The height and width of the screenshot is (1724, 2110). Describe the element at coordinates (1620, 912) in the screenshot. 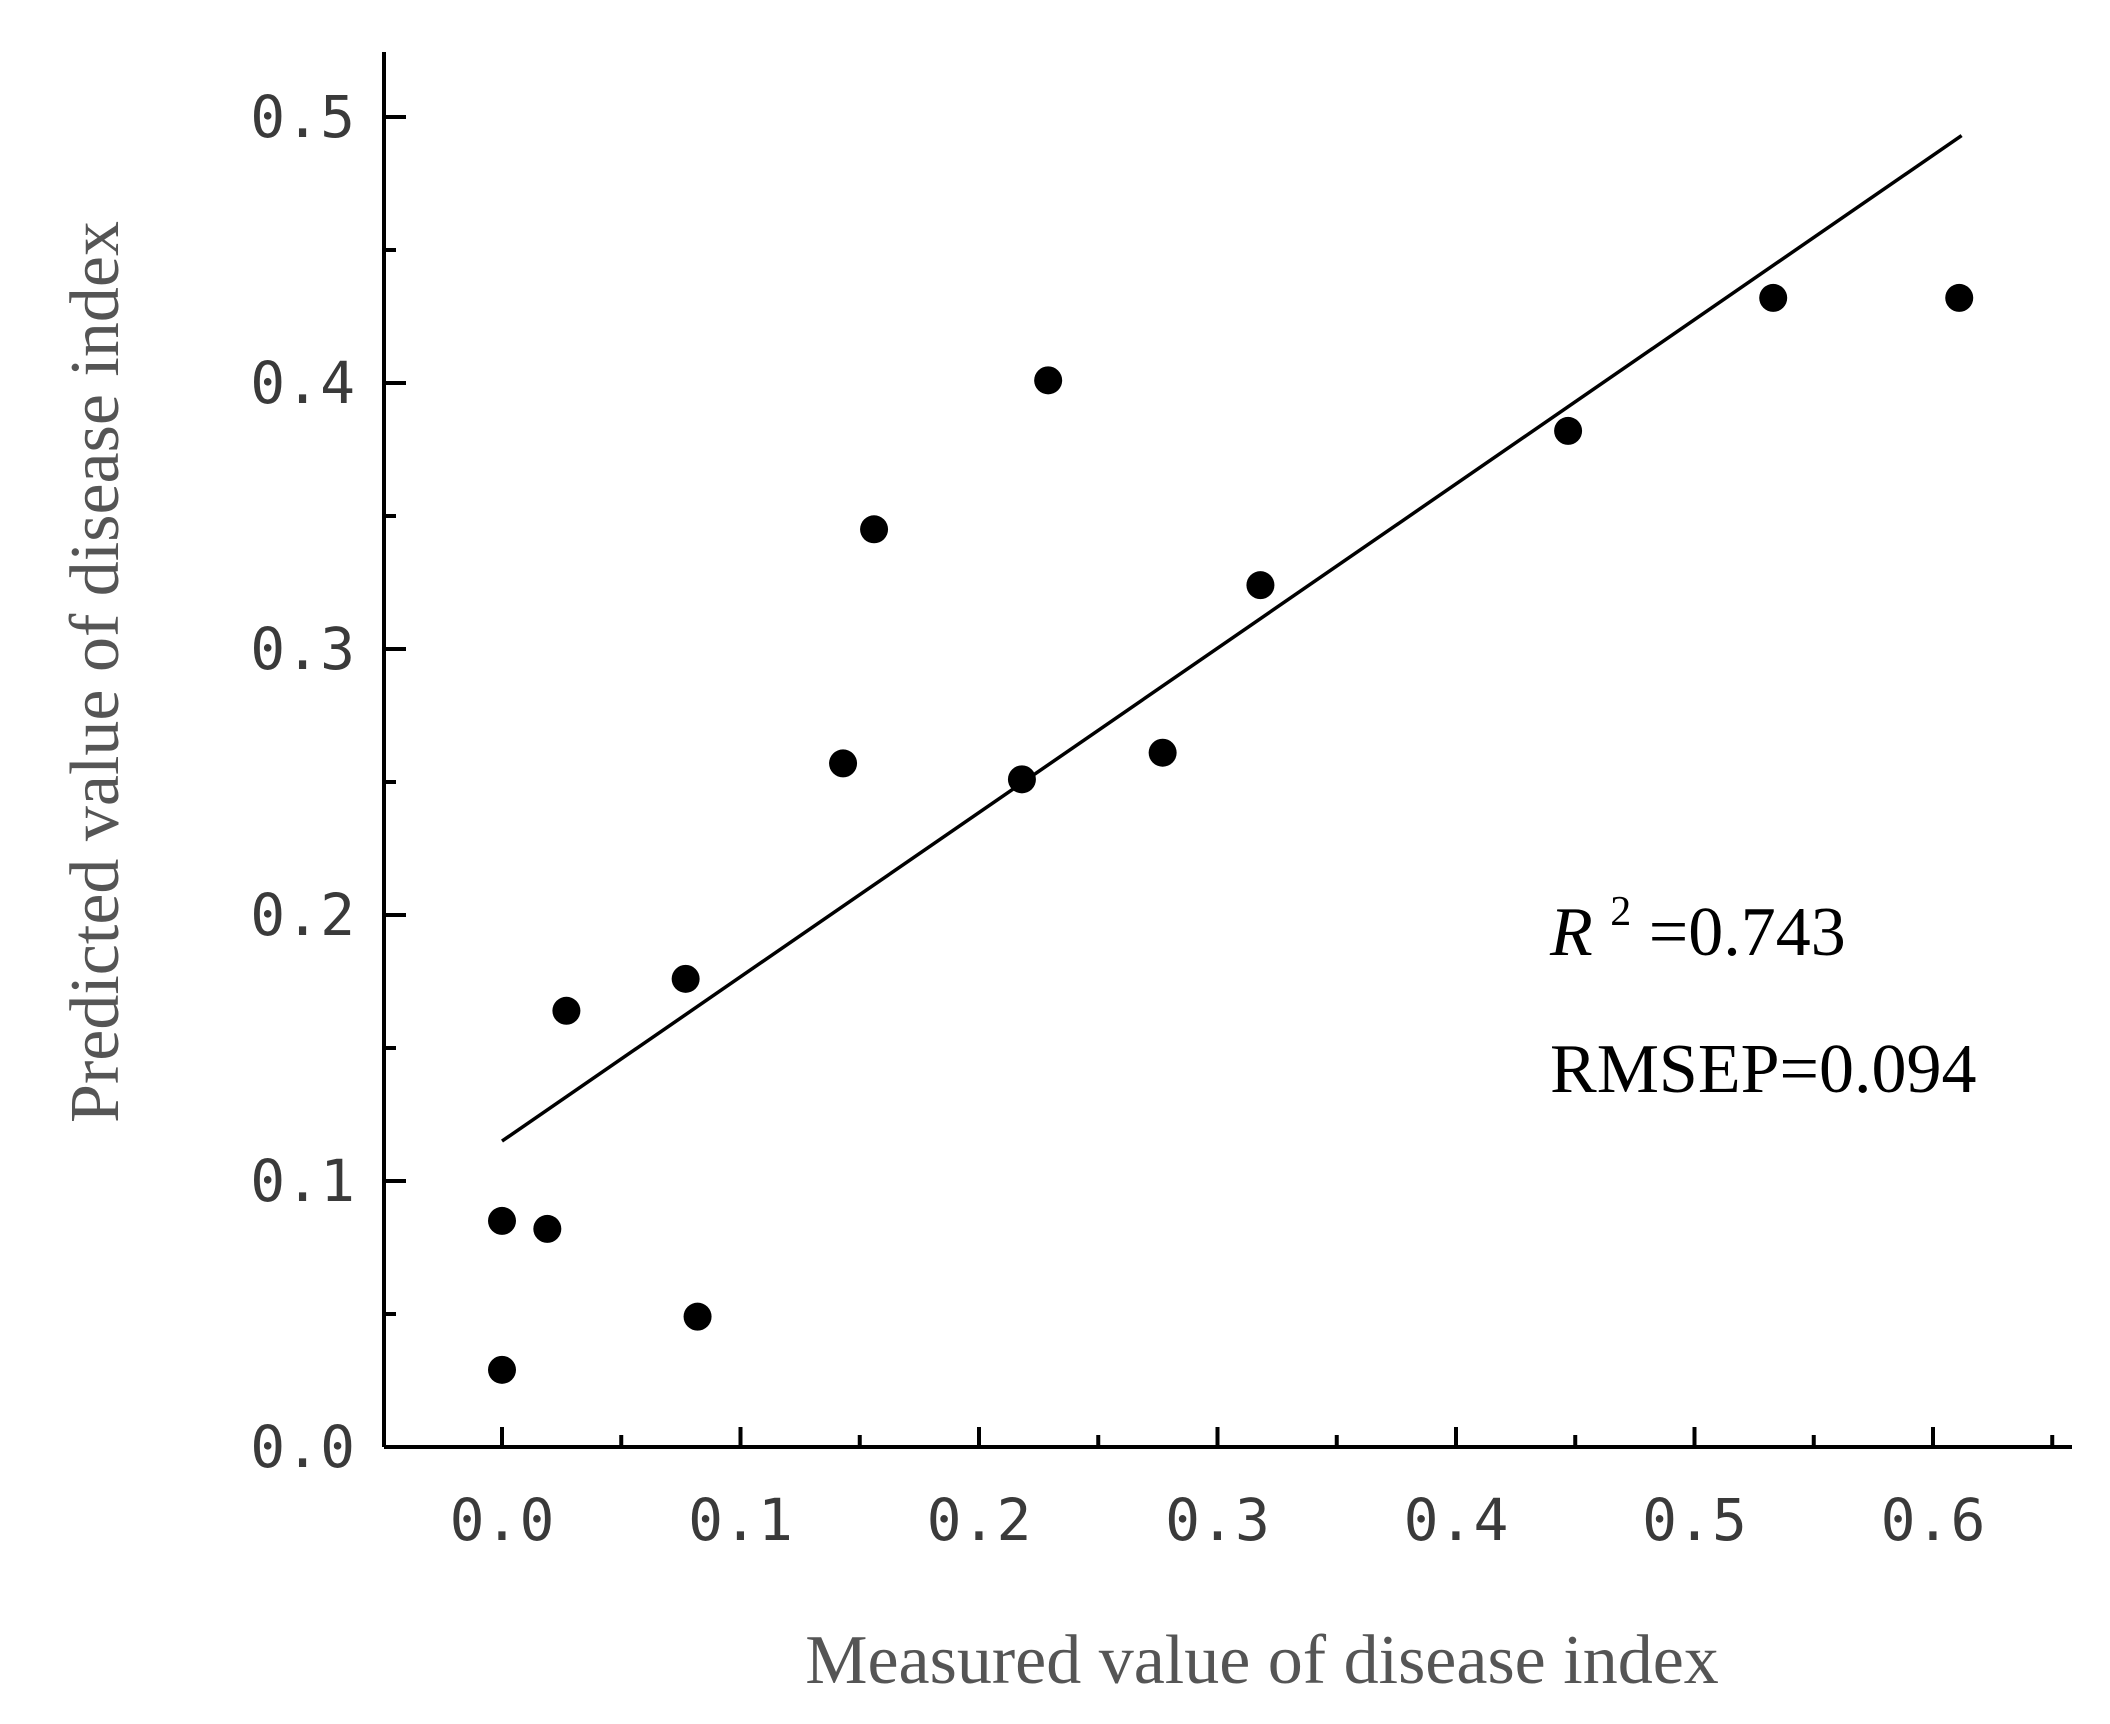

I see `r-squared-exponent: 2` at that location.